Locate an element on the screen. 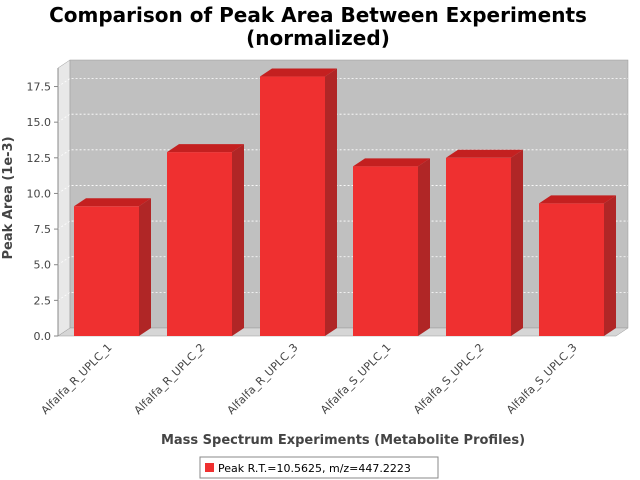  legend: Peak R.T.=10.5625, m/z=447.2223 is located at coordinates (319, 467).